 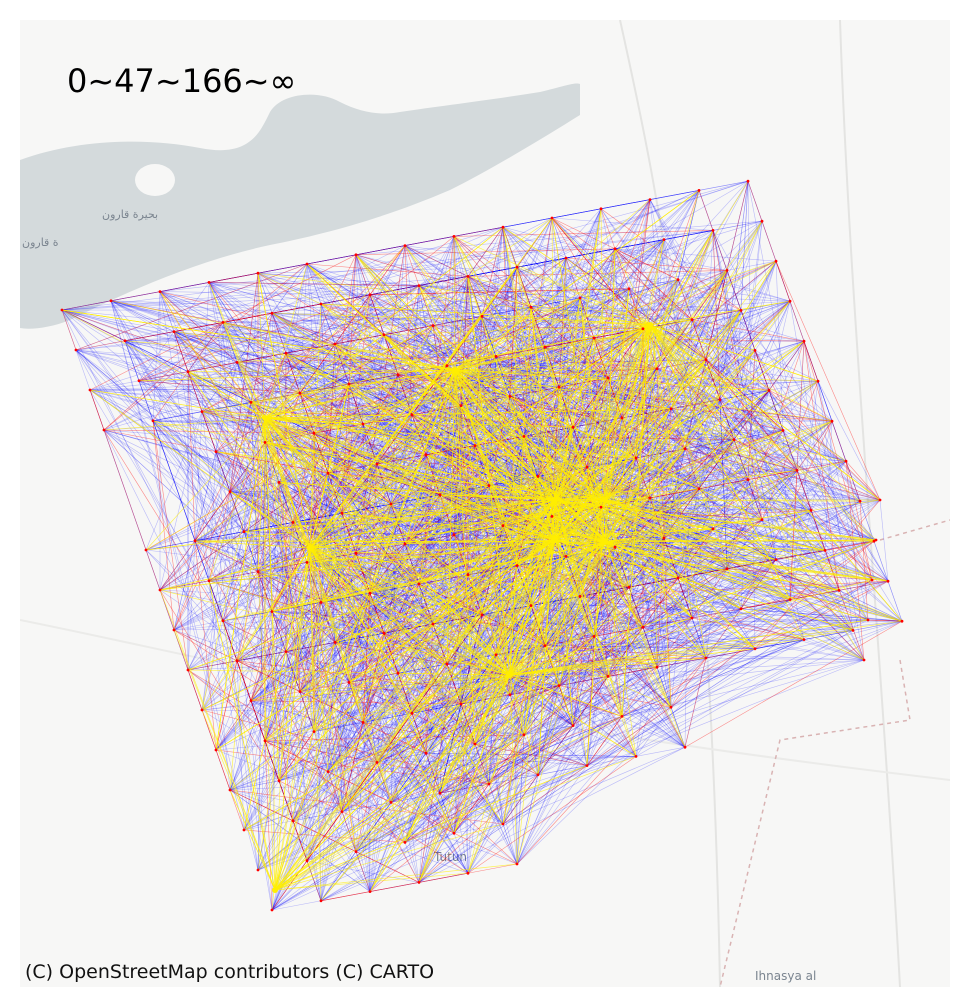 I want to click on od-hub, so click(x=555, y=500).